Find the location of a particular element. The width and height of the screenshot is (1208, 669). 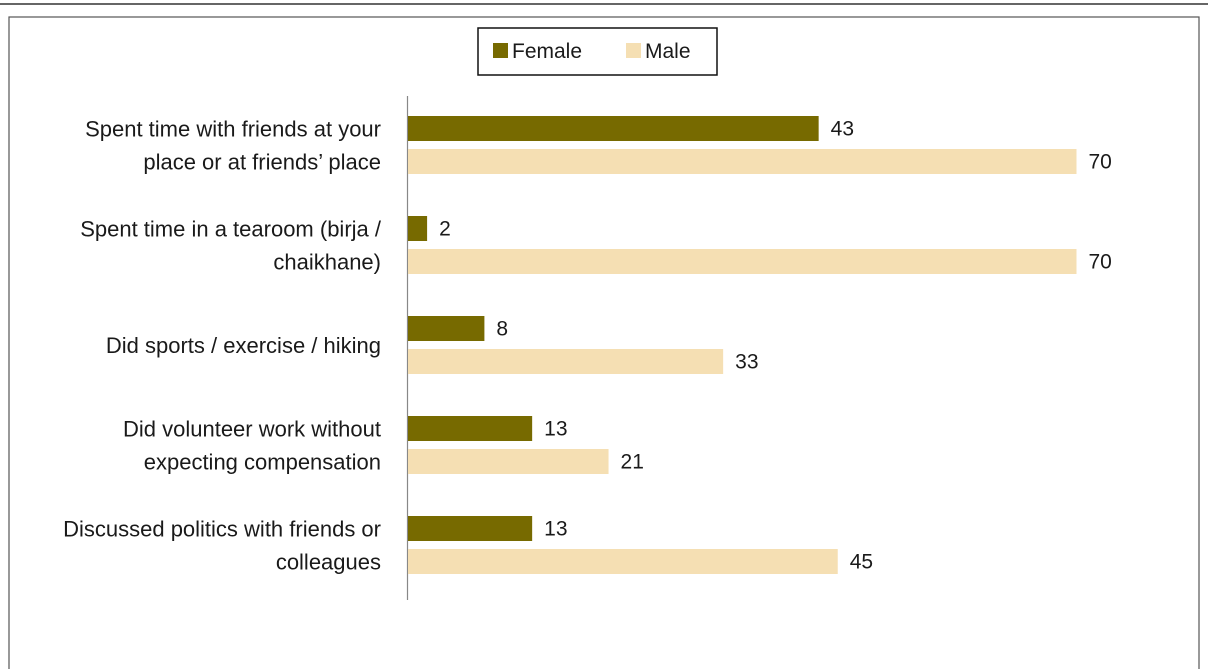

category-label-line: Discussed politics with friends or is located at coordinates (222, 529).